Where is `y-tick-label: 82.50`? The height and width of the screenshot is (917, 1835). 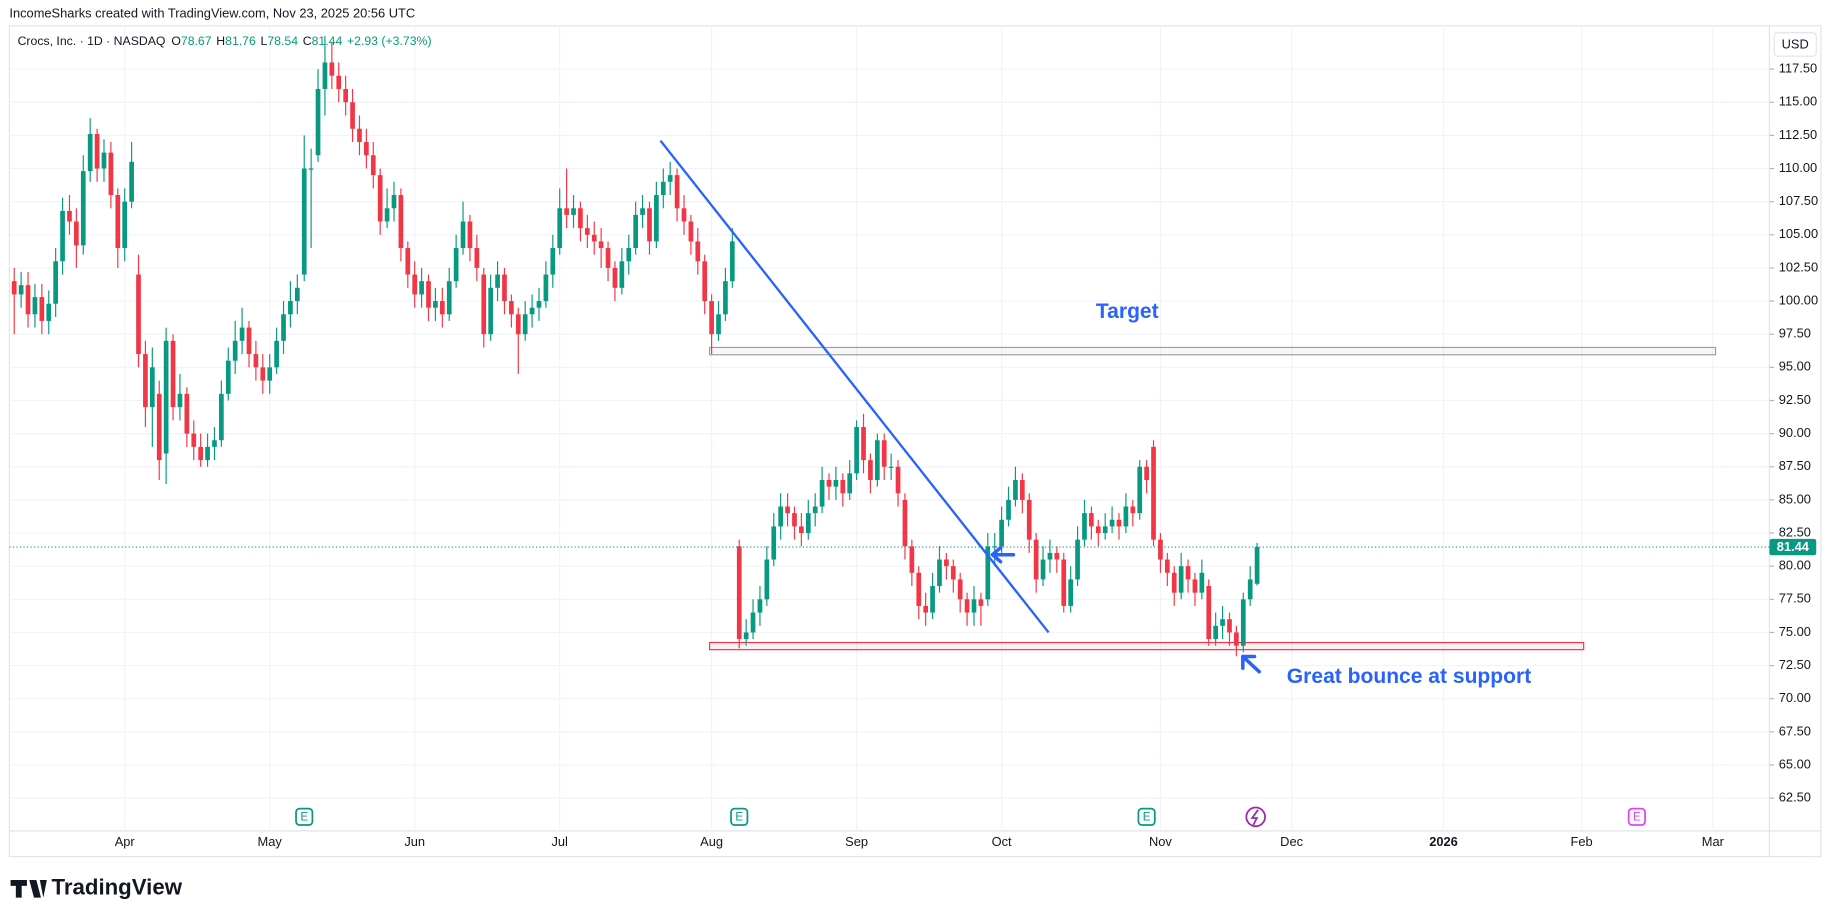 y-tick-label: 82.50 is located at coordinates (1795, 531).